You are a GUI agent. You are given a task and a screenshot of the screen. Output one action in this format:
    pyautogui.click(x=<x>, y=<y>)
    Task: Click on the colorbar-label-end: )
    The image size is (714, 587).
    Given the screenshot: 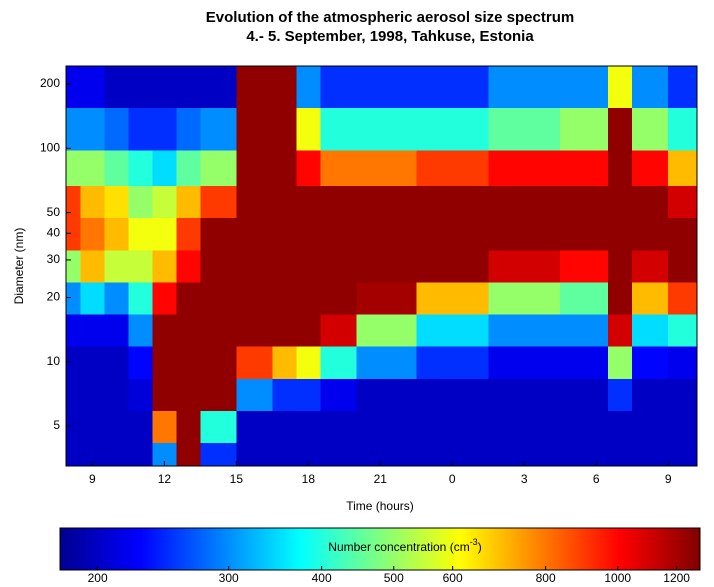 What is the action you would take?
    pyautogui.click(x=480, y=547)
    